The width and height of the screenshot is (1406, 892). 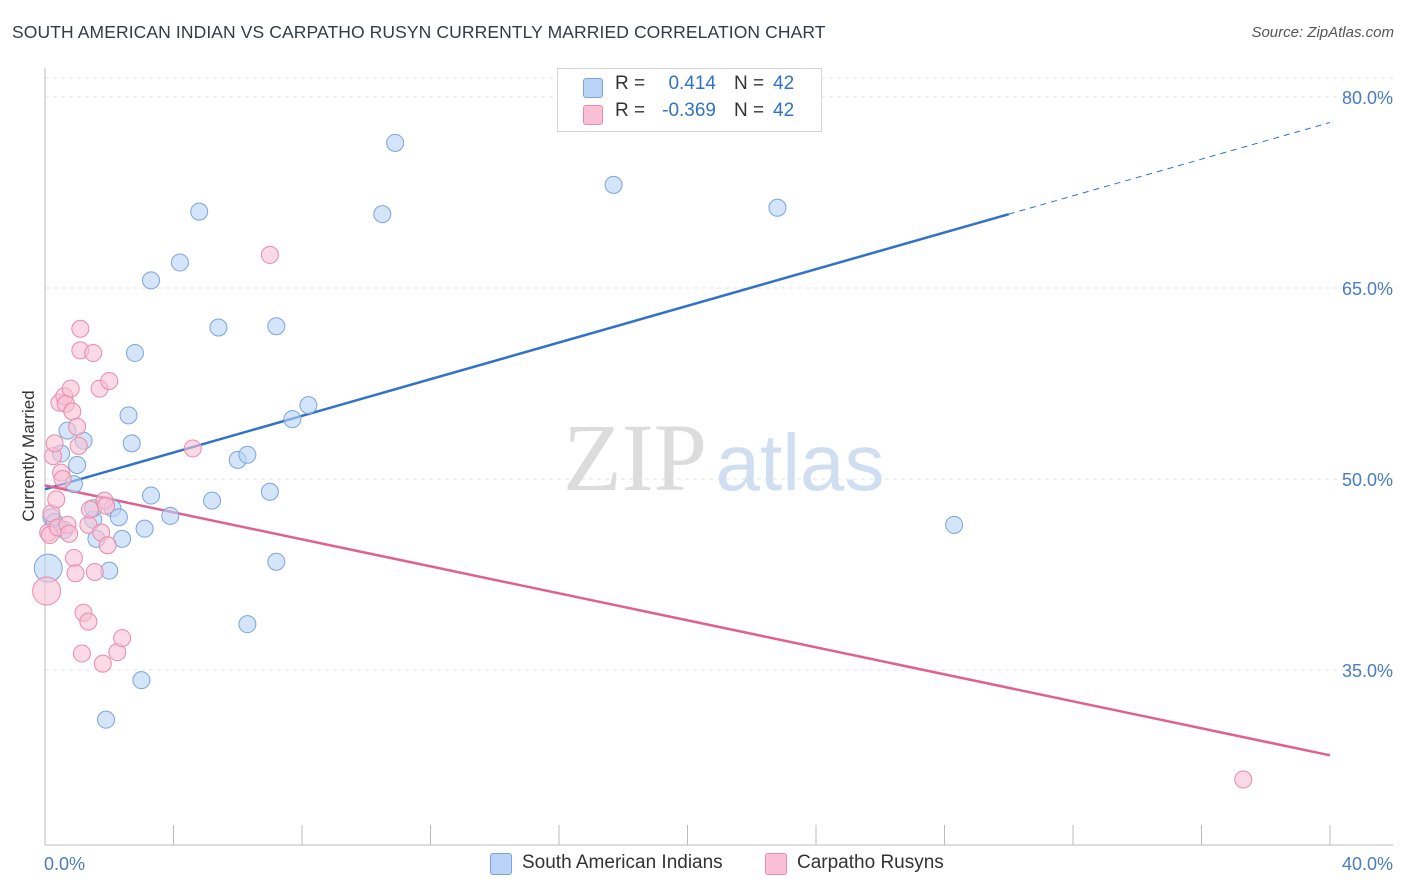 I want to click on legend-r-value: -0.369, so click(x=689, y=110).